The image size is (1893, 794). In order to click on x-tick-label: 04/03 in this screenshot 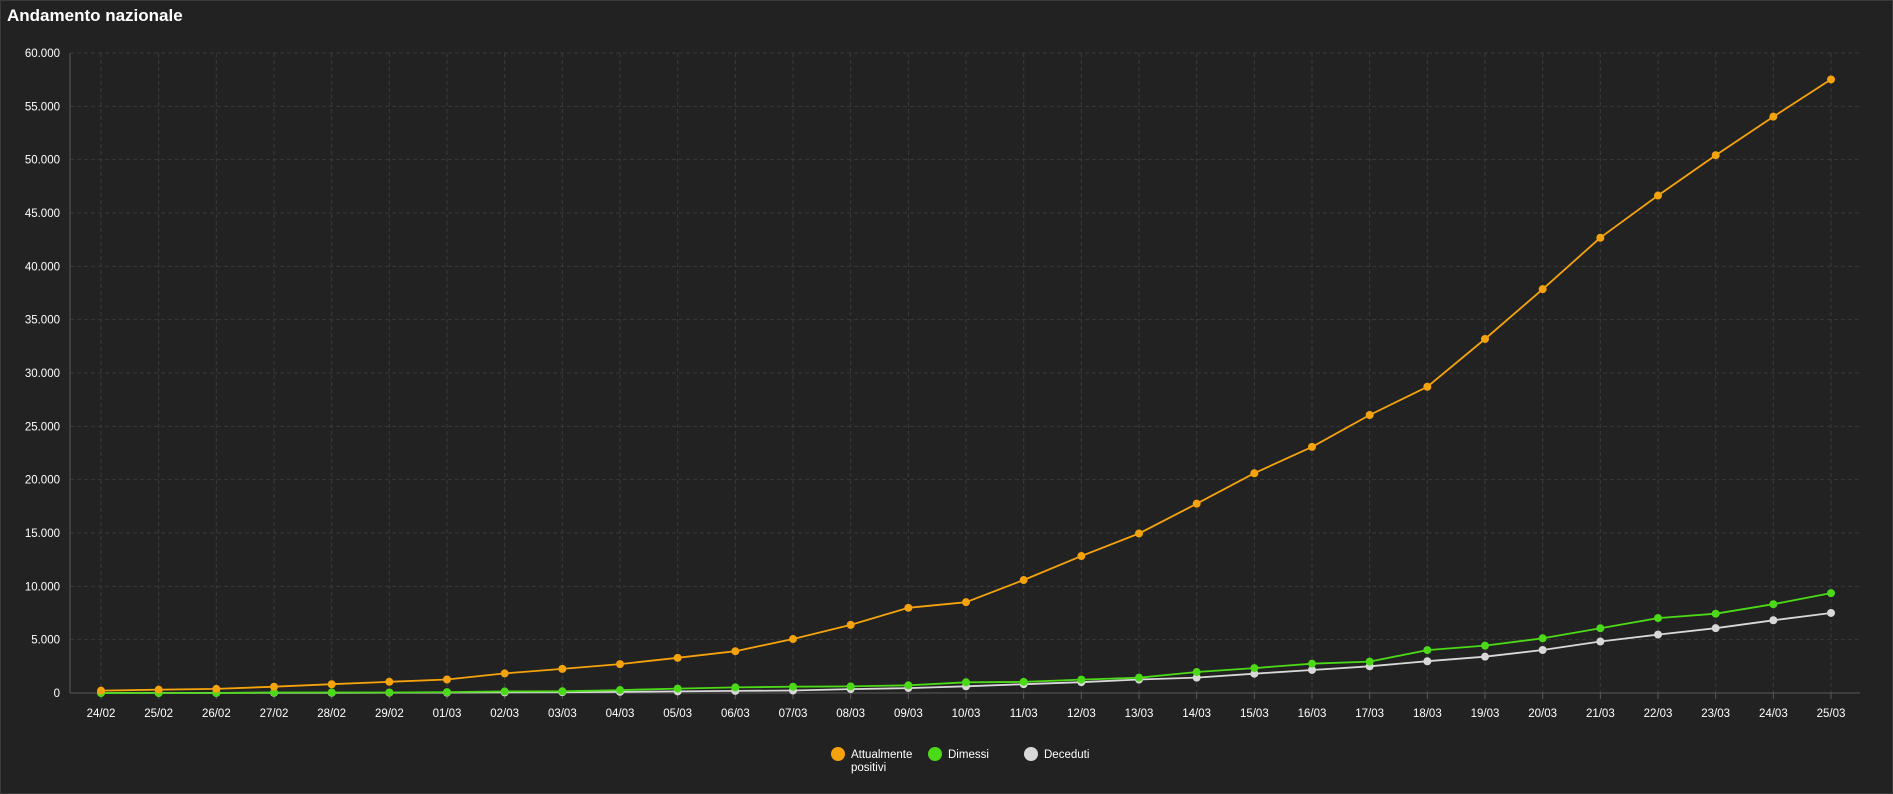, I will do `click(620, 714)`.